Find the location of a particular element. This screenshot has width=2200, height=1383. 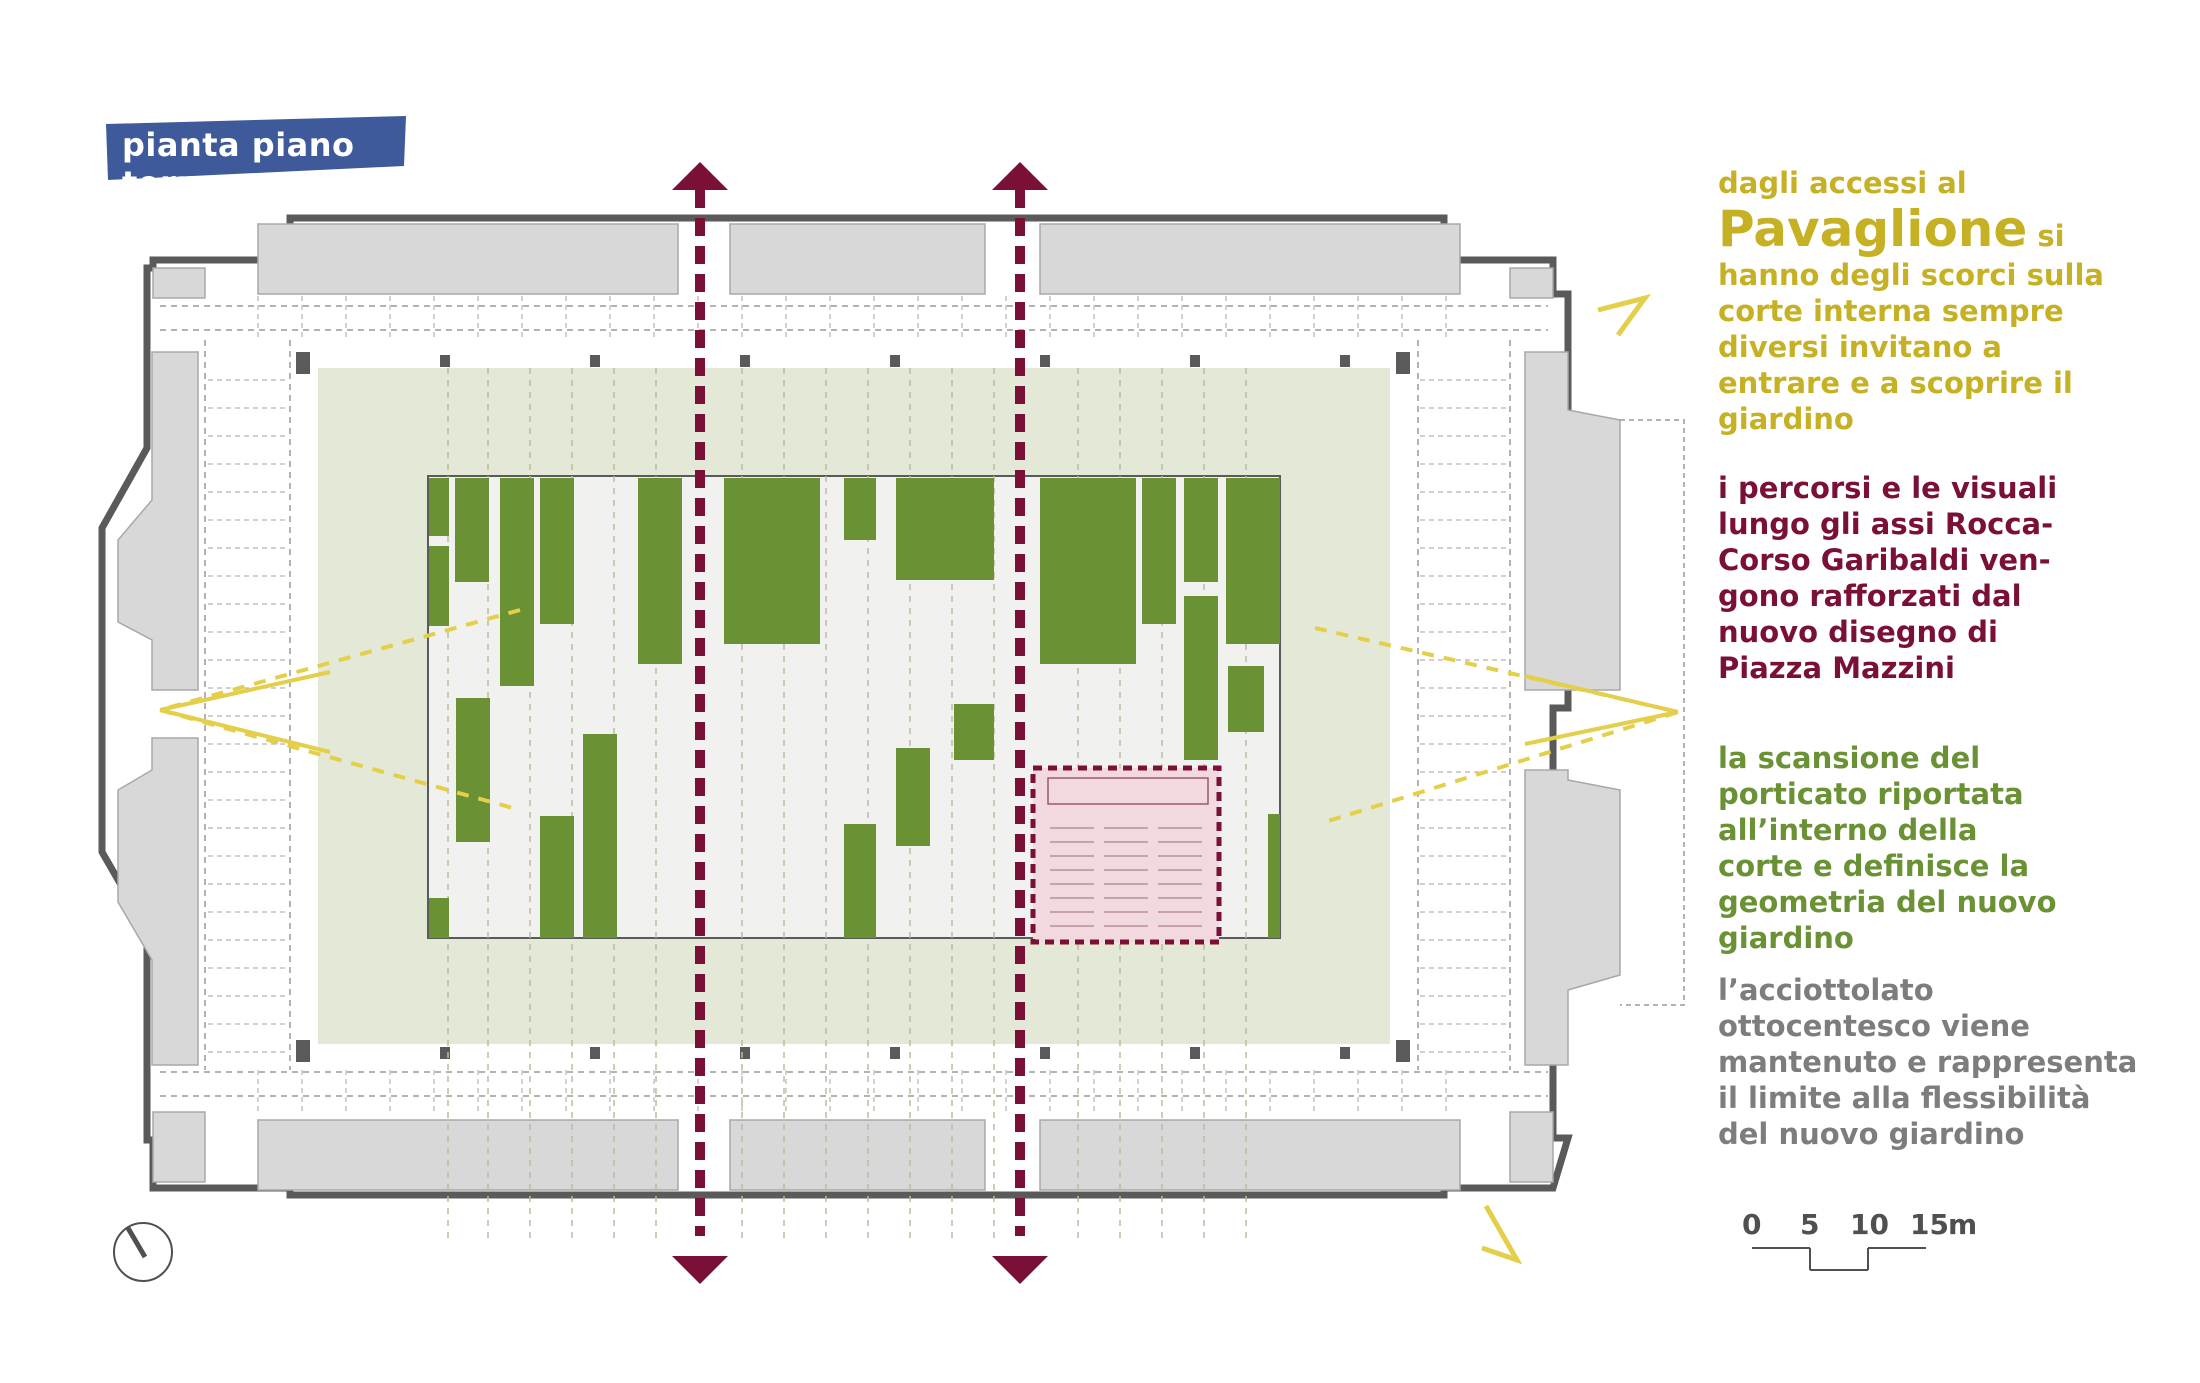

note-accessi-line5: diversi invitano a is located at coordinates (1860, 347).